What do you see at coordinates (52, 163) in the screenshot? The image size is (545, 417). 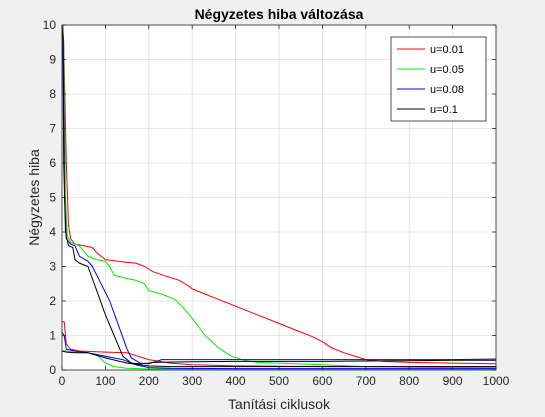 I see `y-tick-label: 6` at bounding box center [52, 163].